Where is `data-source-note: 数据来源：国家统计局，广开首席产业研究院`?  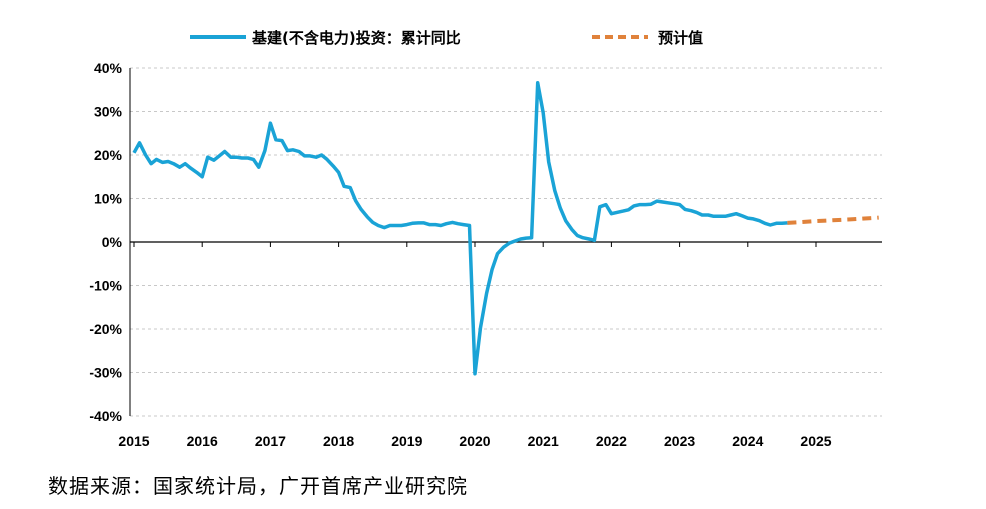
data-source-note: 数据来源：国家统计局，广开首席产业研究院 is located at coordinates (258, 486).